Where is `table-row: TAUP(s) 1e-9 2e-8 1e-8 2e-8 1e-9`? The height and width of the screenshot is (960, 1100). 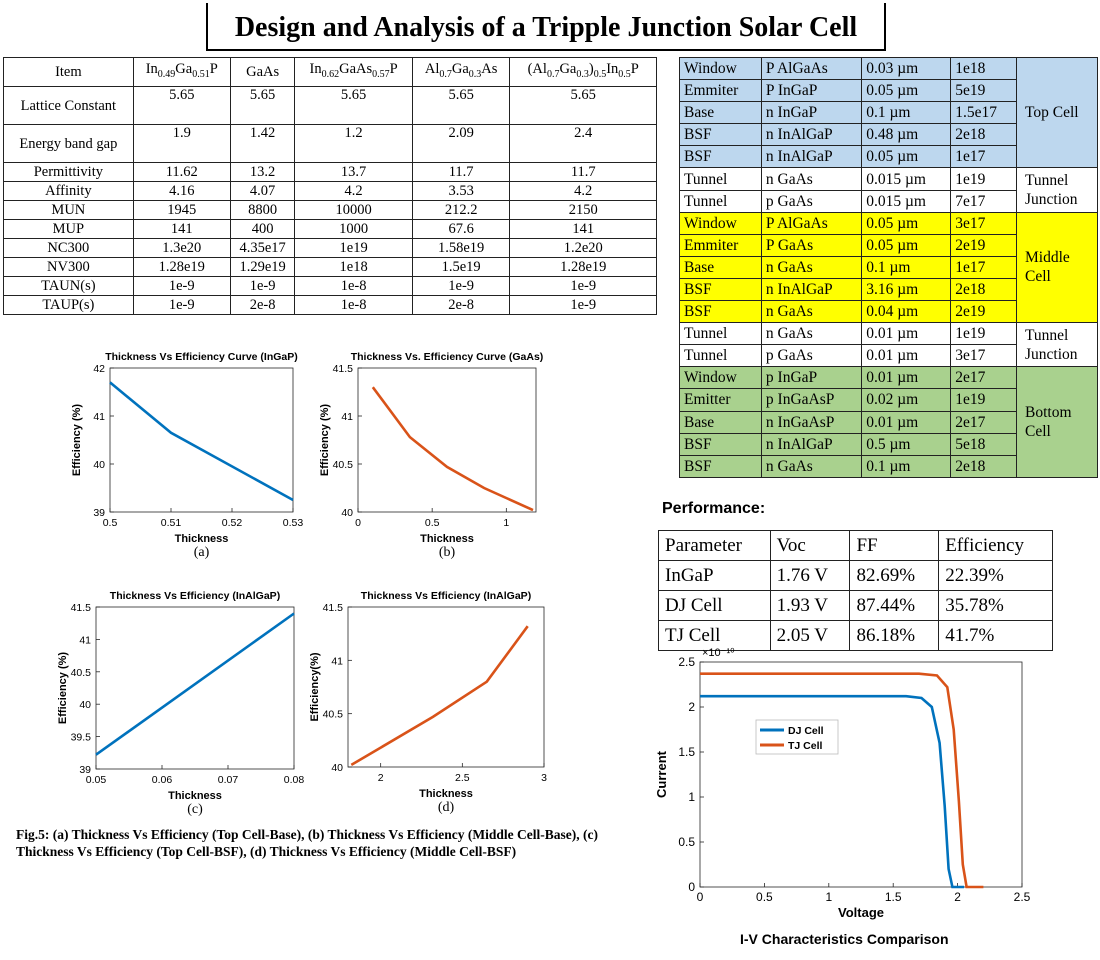
table-row: TAUP(s) 1e-9 2e-8 1e-8 2e-8 1e-9 is located at coordinates (330, 305).